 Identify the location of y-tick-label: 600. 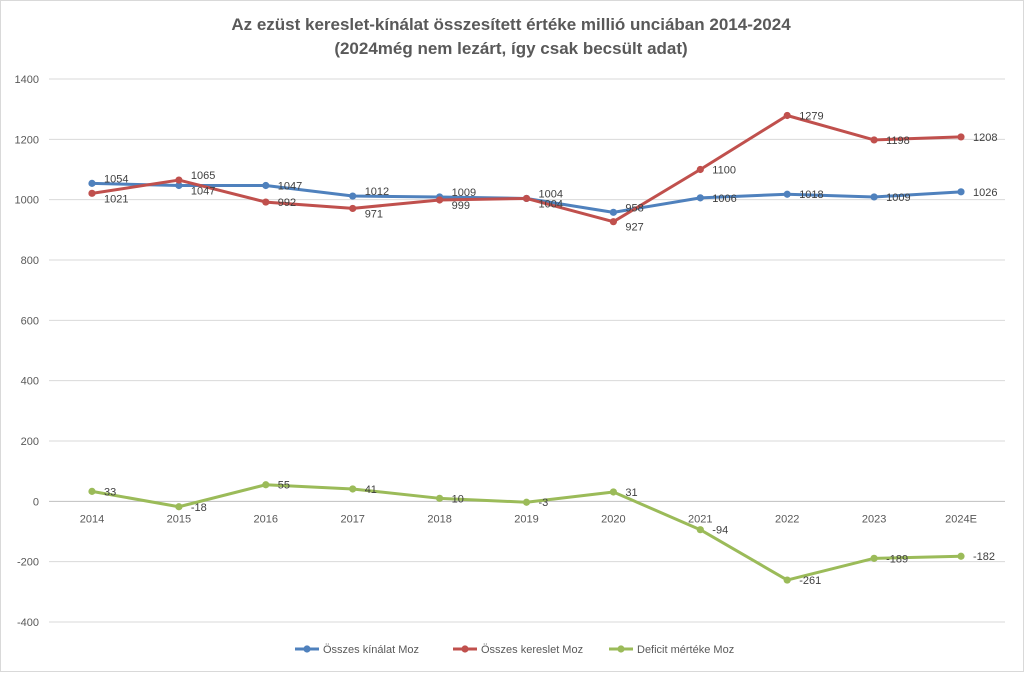
(30, 321).